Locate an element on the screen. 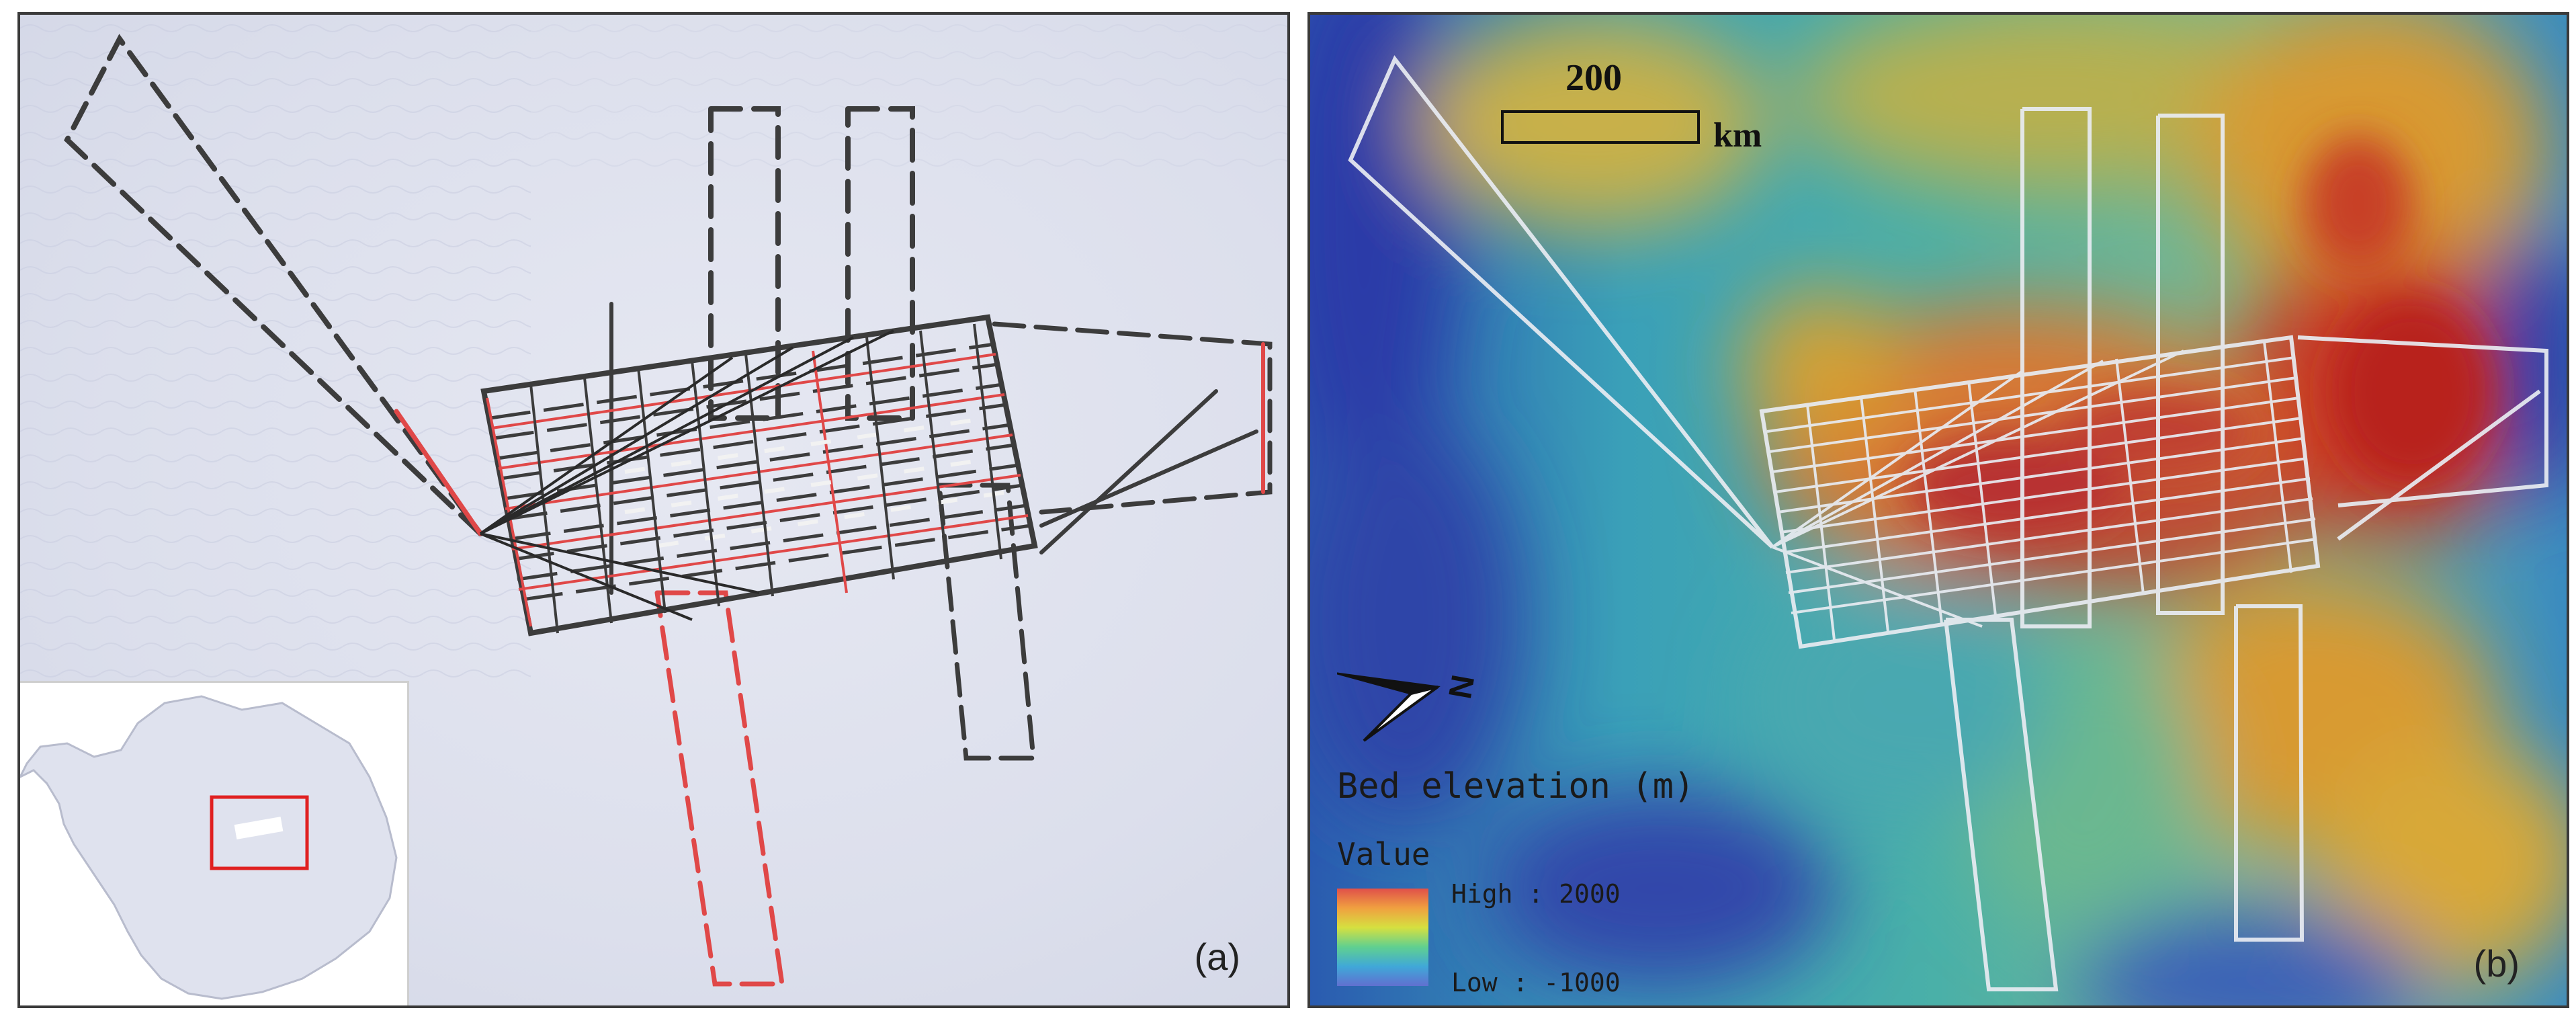 This screenshot has width=2576, height=1029. track-b-survey-lines is located at coordinates (2041, 491).